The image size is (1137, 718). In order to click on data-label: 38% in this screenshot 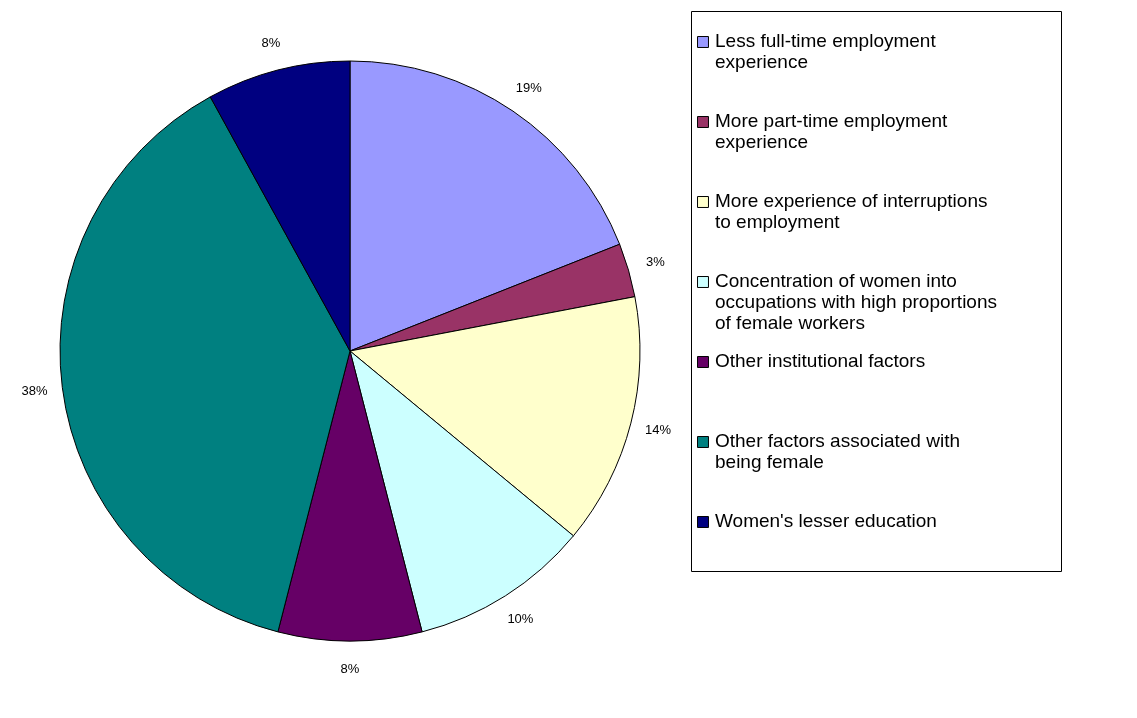, I will do `click(34, 390)`.